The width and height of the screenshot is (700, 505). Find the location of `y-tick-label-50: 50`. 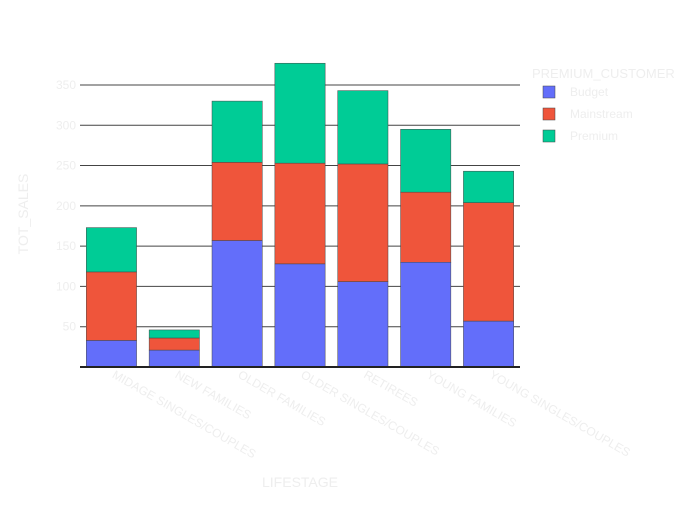

y-tick-label-50: 50 is located at coordinates (70, 327).